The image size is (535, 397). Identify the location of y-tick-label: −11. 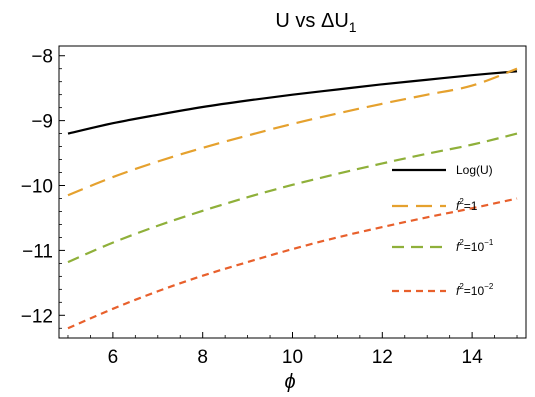
(37, 251).